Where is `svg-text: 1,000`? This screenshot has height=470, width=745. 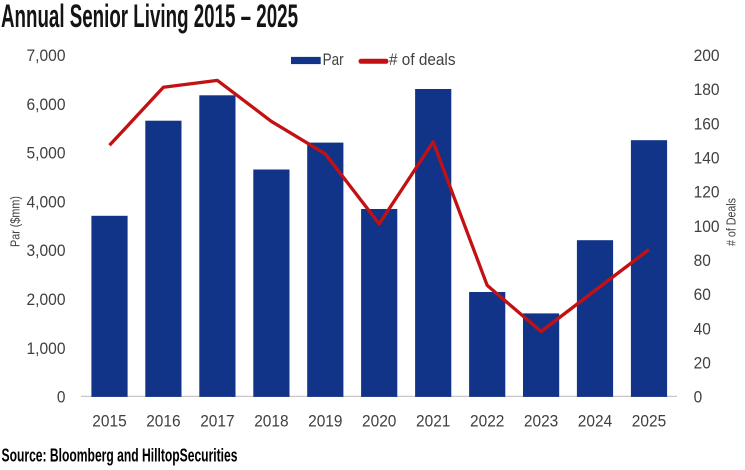 svg-text: 1,000 is located at coordinates (46, 348).